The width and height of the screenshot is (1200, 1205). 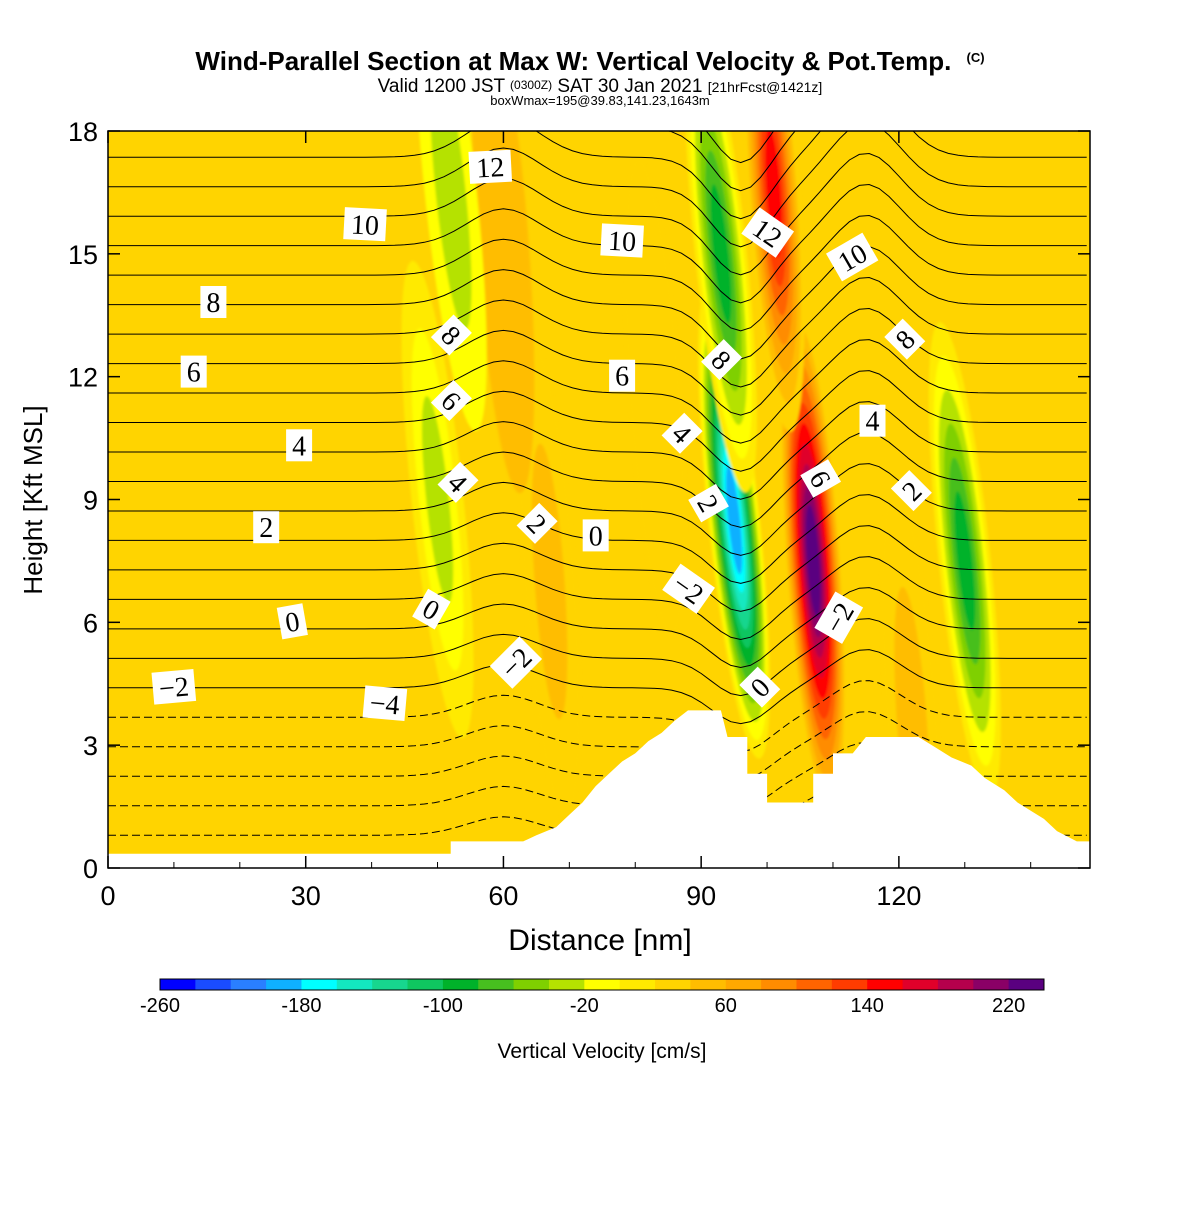 What do you see at coordinates (90, 623) in the screenshot?
I see `y-tick-label: 6` at bounding box center [90, 623].